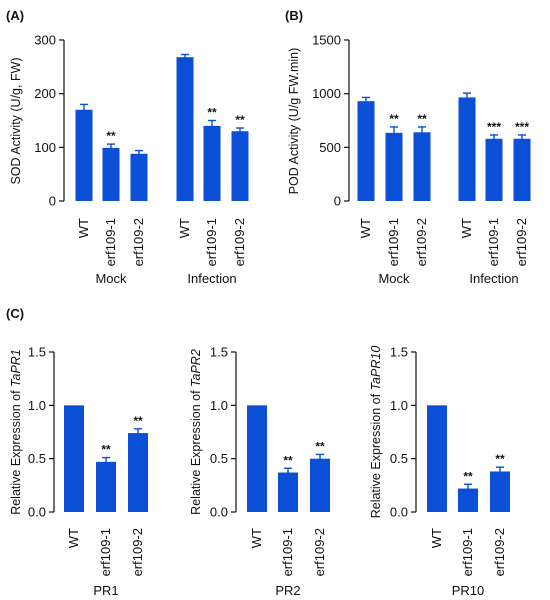 This screenshot has width=550, height=600. What do you see at coordinates (105, 590) in the screenshot?
I see `x-axis-title: PR1` at bounding box center [105, 590].